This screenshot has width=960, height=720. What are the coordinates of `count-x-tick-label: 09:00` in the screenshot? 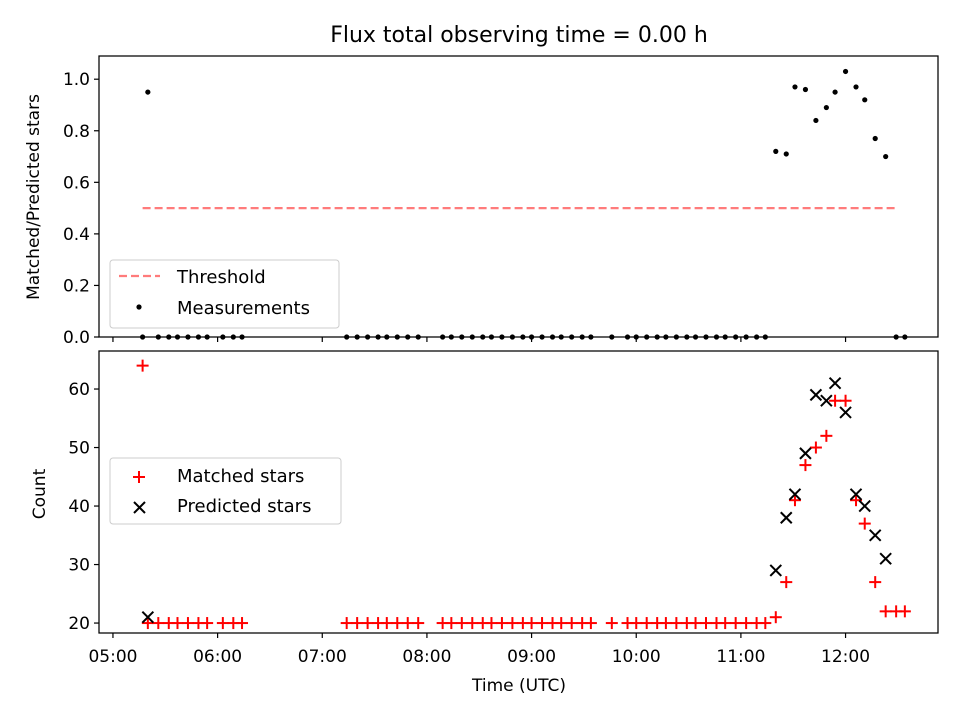 It's located at (531, 657).